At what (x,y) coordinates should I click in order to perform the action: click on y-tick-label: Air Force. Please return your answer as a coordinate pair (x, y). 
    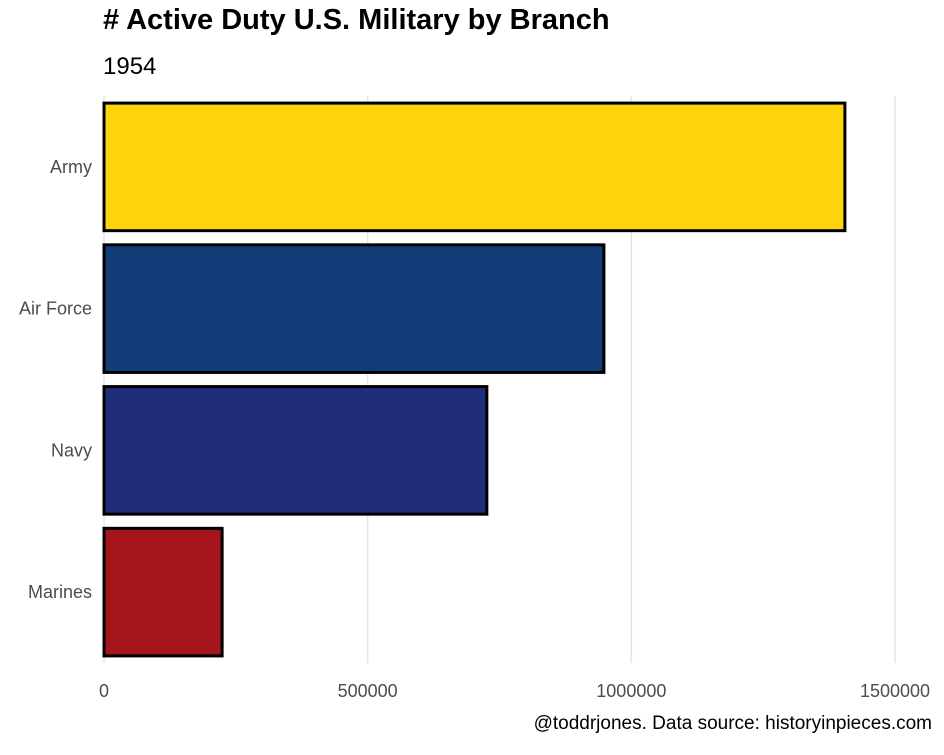
    Looking at the image, I should click on (55, 309).